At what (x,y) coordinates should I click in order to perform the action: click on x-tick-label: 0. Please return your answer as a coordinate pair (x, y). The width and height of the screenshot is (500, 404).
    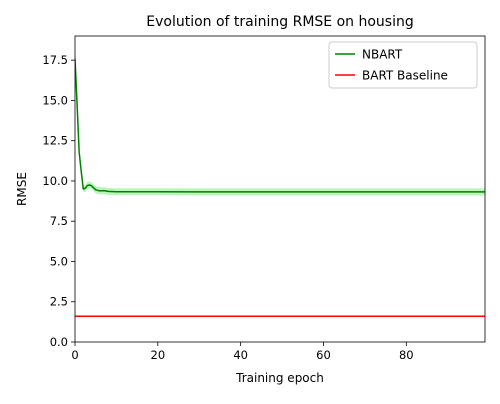
    Looking at the image, I should click on (74, 355).